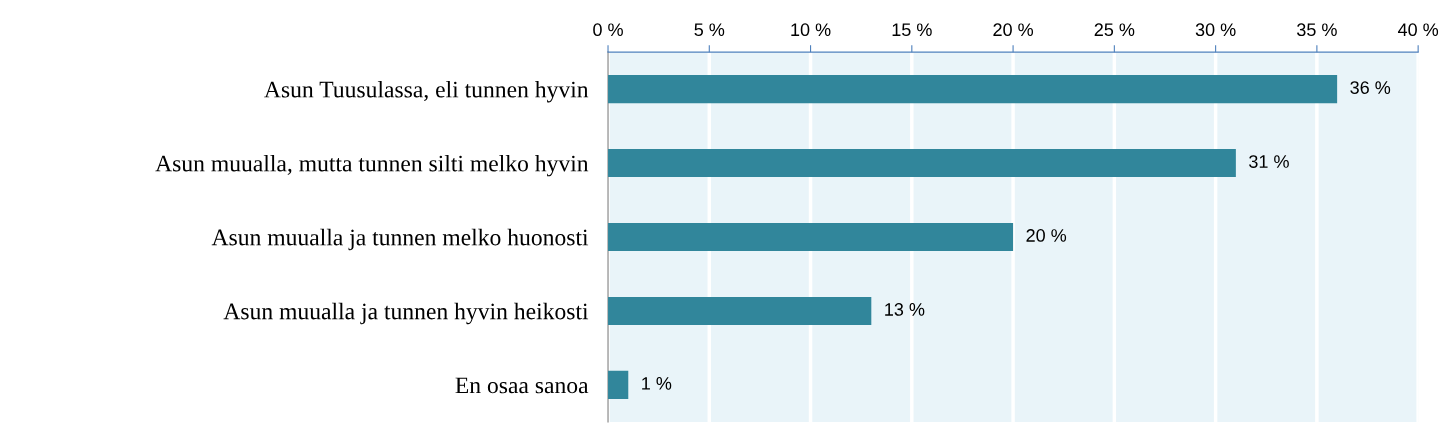 The height and width of the screenshot is (424, 1456). What do you see at coordinates (709, 30) in the screenshot?
I see `x-tick-label: 5 %` at bounding box center [709, 30].